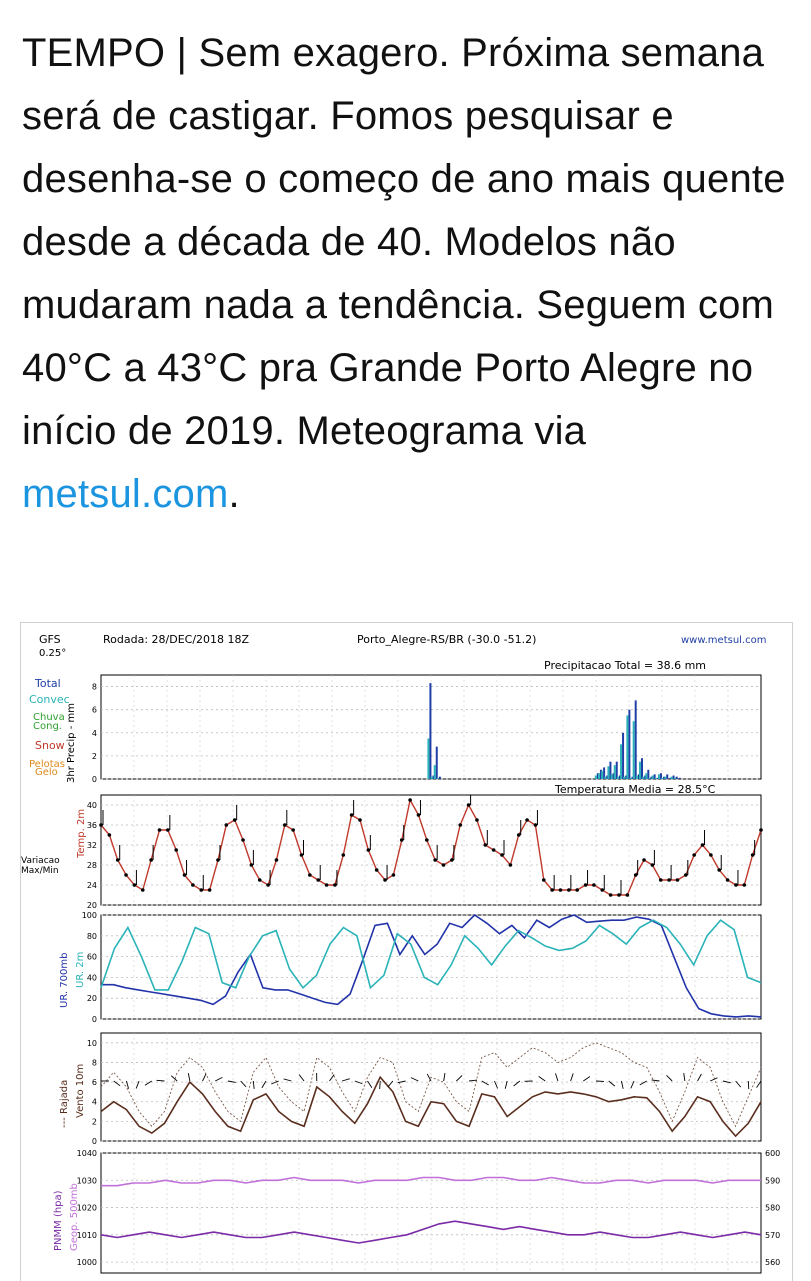 Image resolution: width=811 pixels, height=1281 pixels. Describe the element at coordinates (71, 743) in the screenshot. I see `precip-axis-label: 3hr Precip - mm` at that location.